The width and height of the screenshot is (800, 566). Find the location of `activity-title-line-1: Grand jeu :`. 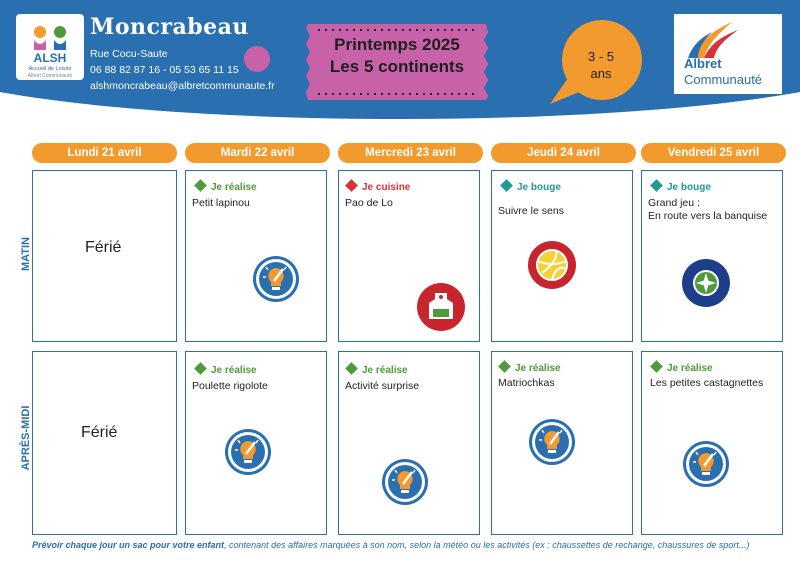

activity-title-line-1: Grand jeu : is located at coordinates (674, 203).